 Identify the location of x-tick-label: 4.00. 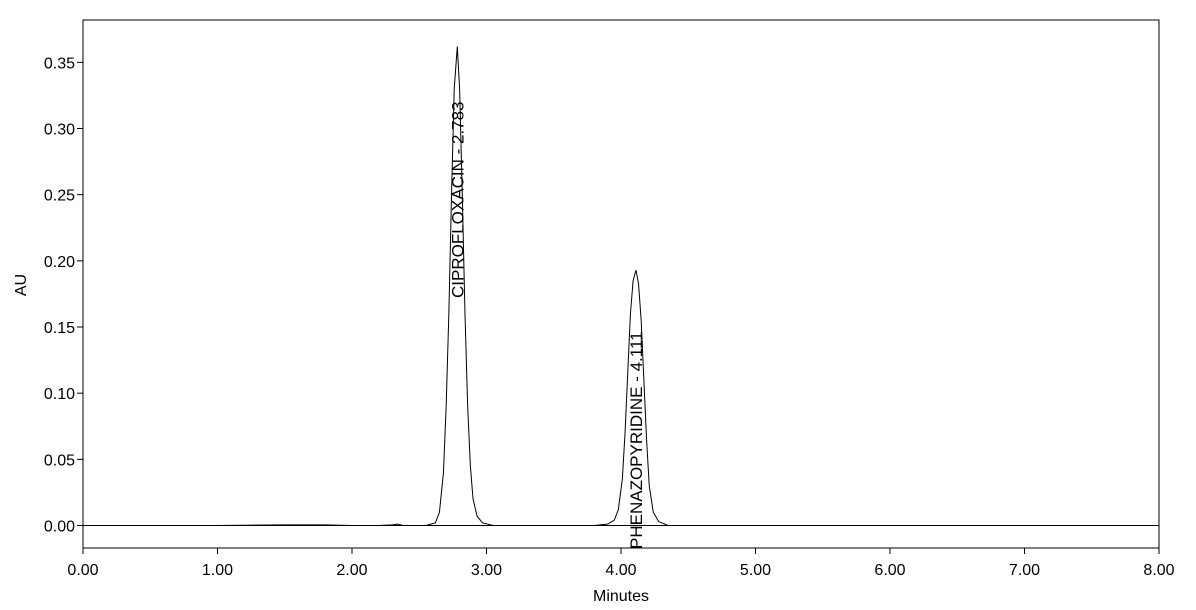
(620, 570).